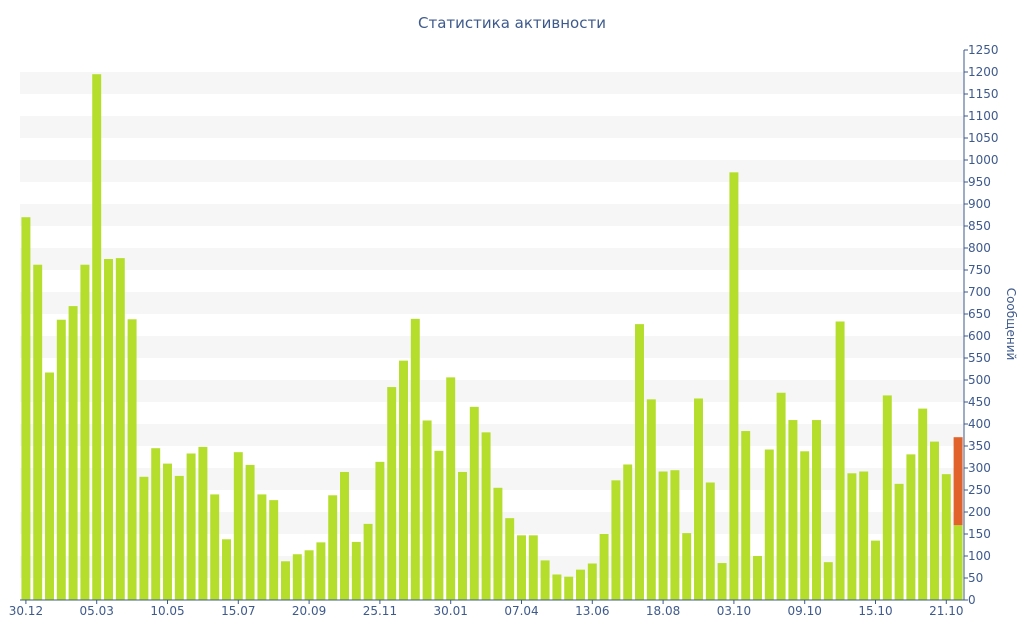  Describe the element at coordinates (451, 611) in the screenshot. I see `x-tick-label: 30.01` at that location.